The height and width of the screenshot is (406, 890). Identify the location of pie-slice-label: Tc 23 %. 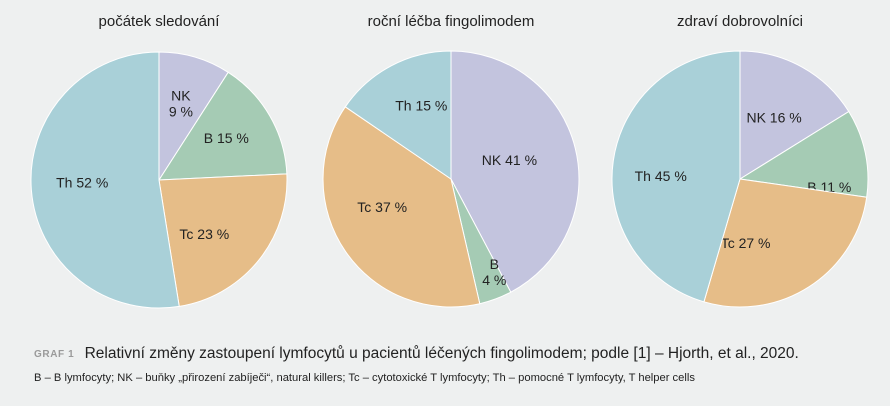
(204, 234).